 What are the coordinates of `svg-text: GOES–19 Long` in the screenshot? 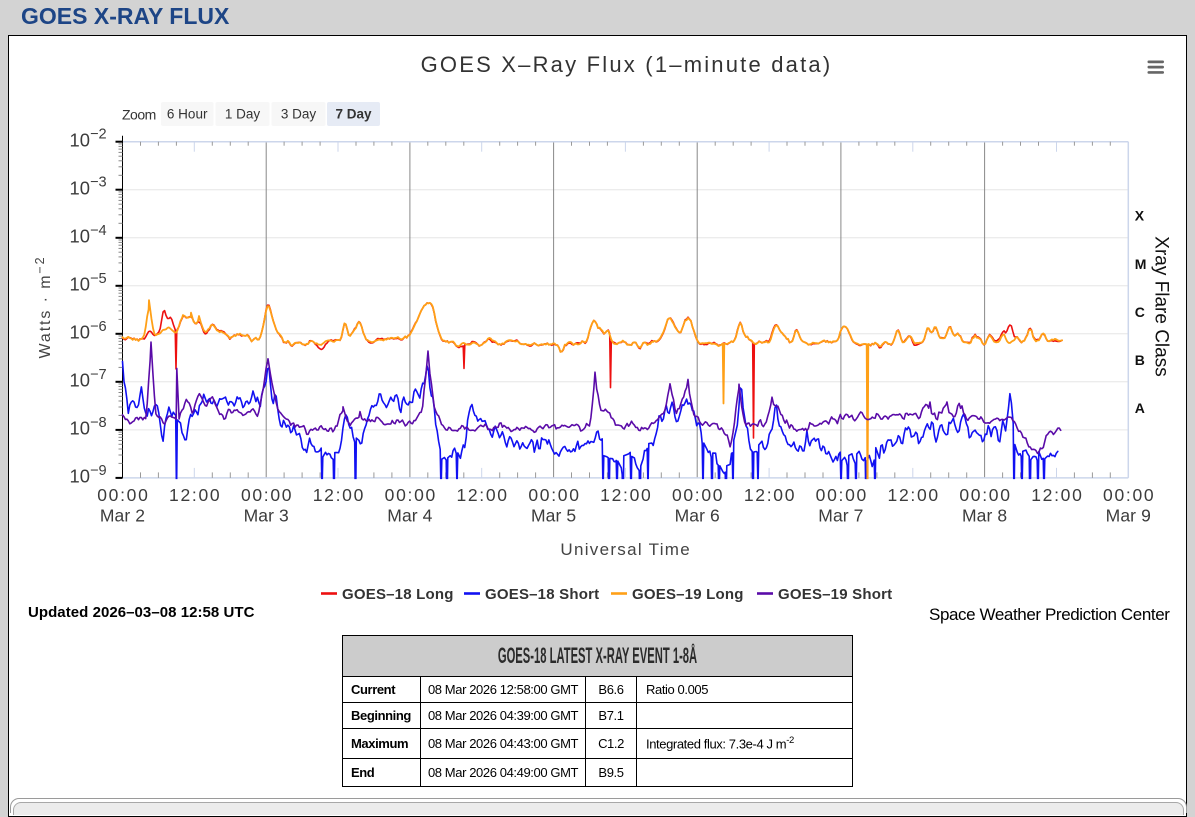 It's located at (688, 594).